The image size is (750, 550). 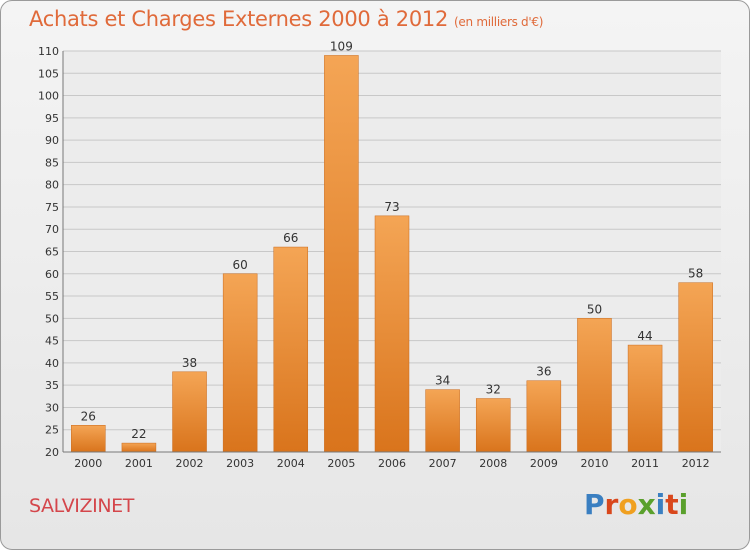 I want to click on y-tick-label: 100, so click(x=48, y=96).